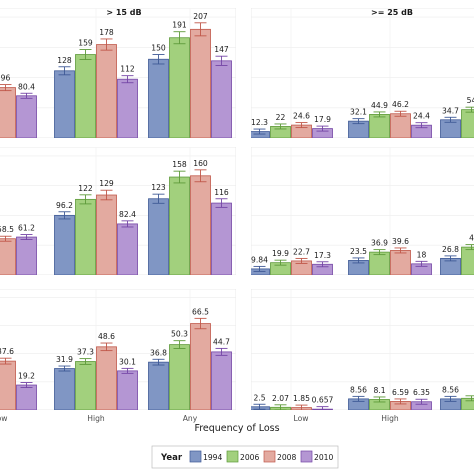 This screenshot has width=474, height=474. Describe the element at coordinates (26, 376) in the screenshot. I see `data-label: 19.2` at that location.